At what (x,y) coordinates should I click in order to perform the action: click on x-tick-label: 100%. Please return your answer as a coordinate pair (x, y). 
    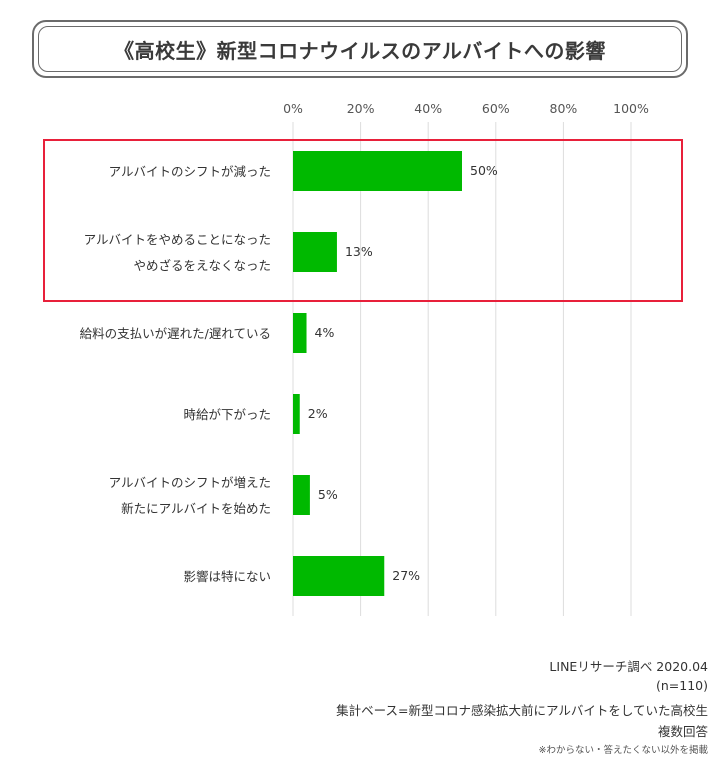
    Looking at the image, I should click on (631, 108).